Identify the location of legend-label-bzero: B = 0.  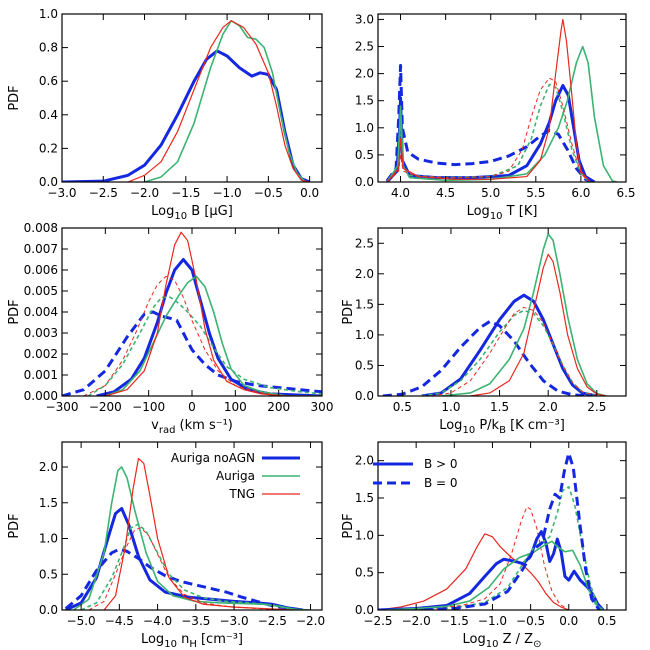
(441, 483).